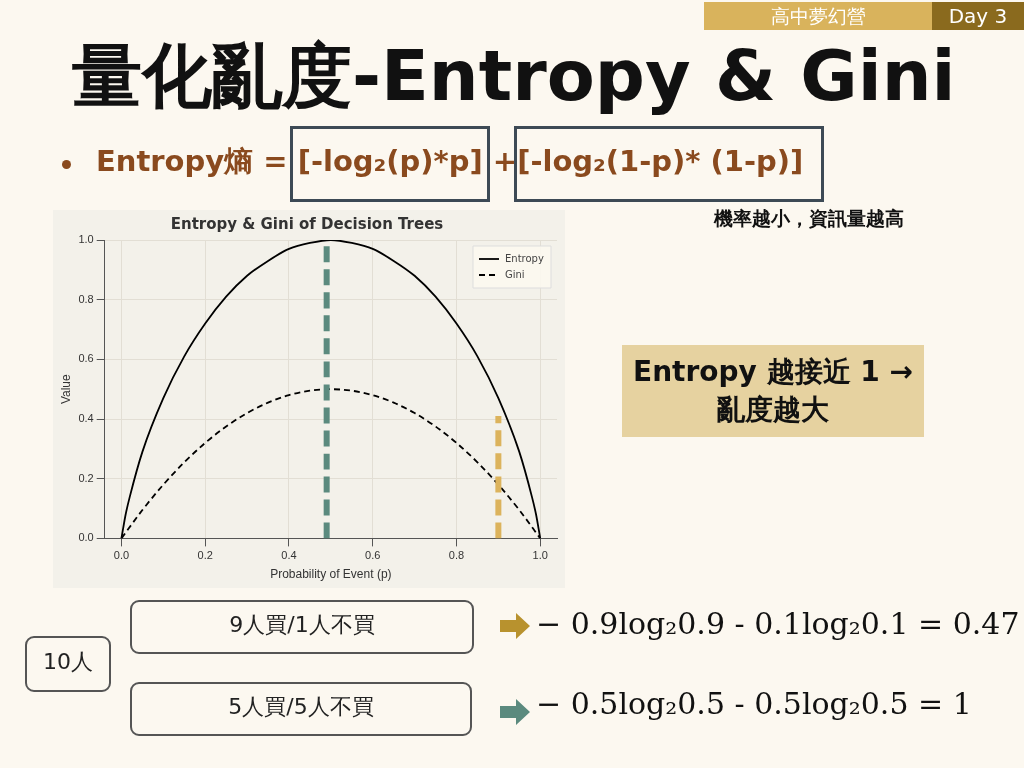 Image resolution: width=1024 pixels, height=768 pixels. What do you see at coordinates (515, 274) in the screenshot?
I see `legend-label: Gini` at bounding box center [515, 274].